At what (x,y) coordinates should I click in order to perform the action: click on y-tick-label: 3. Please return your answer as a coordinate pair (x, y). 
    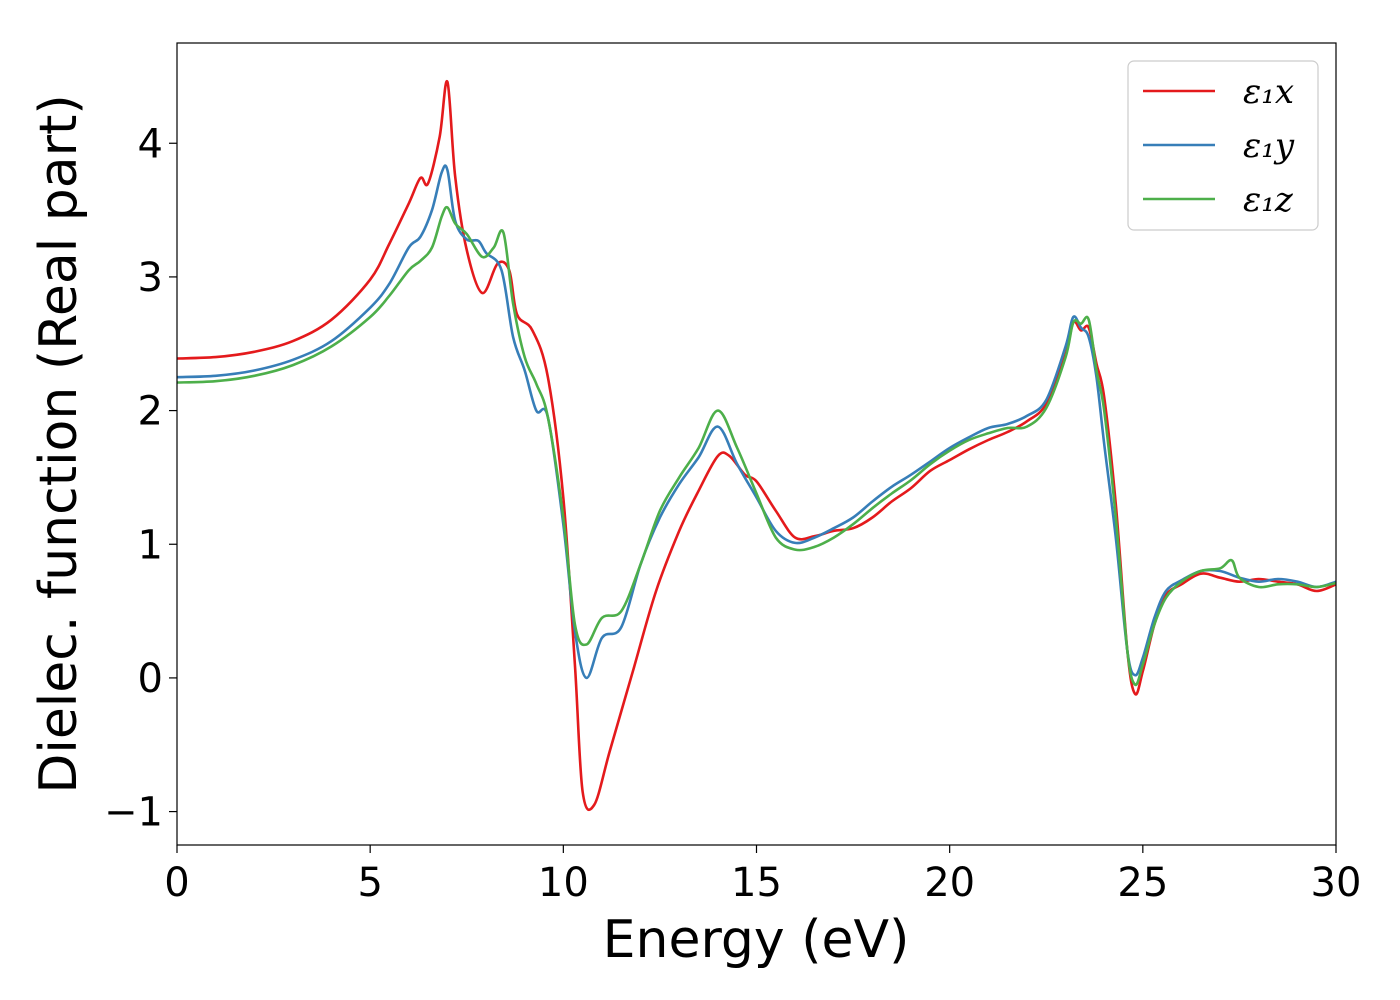
    Looking at the image, I should click on (150, 278).